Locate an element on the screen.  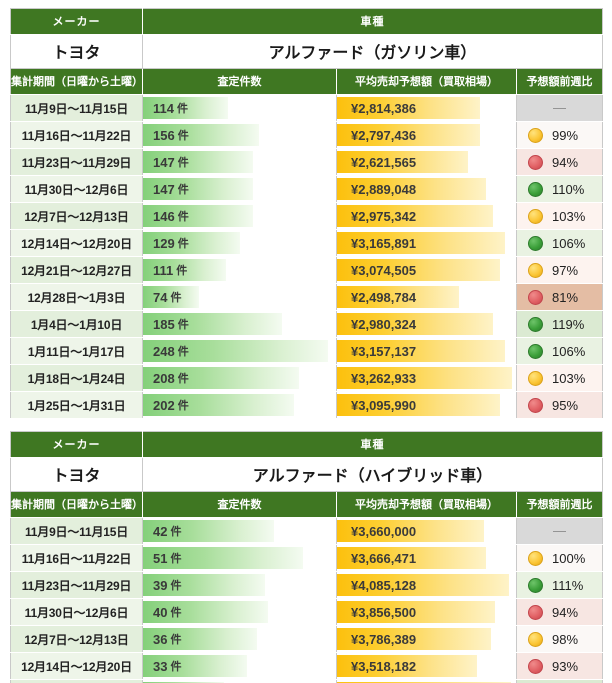
cell-average-price: ¥3,666,471 is located at coordinates (426, 558).